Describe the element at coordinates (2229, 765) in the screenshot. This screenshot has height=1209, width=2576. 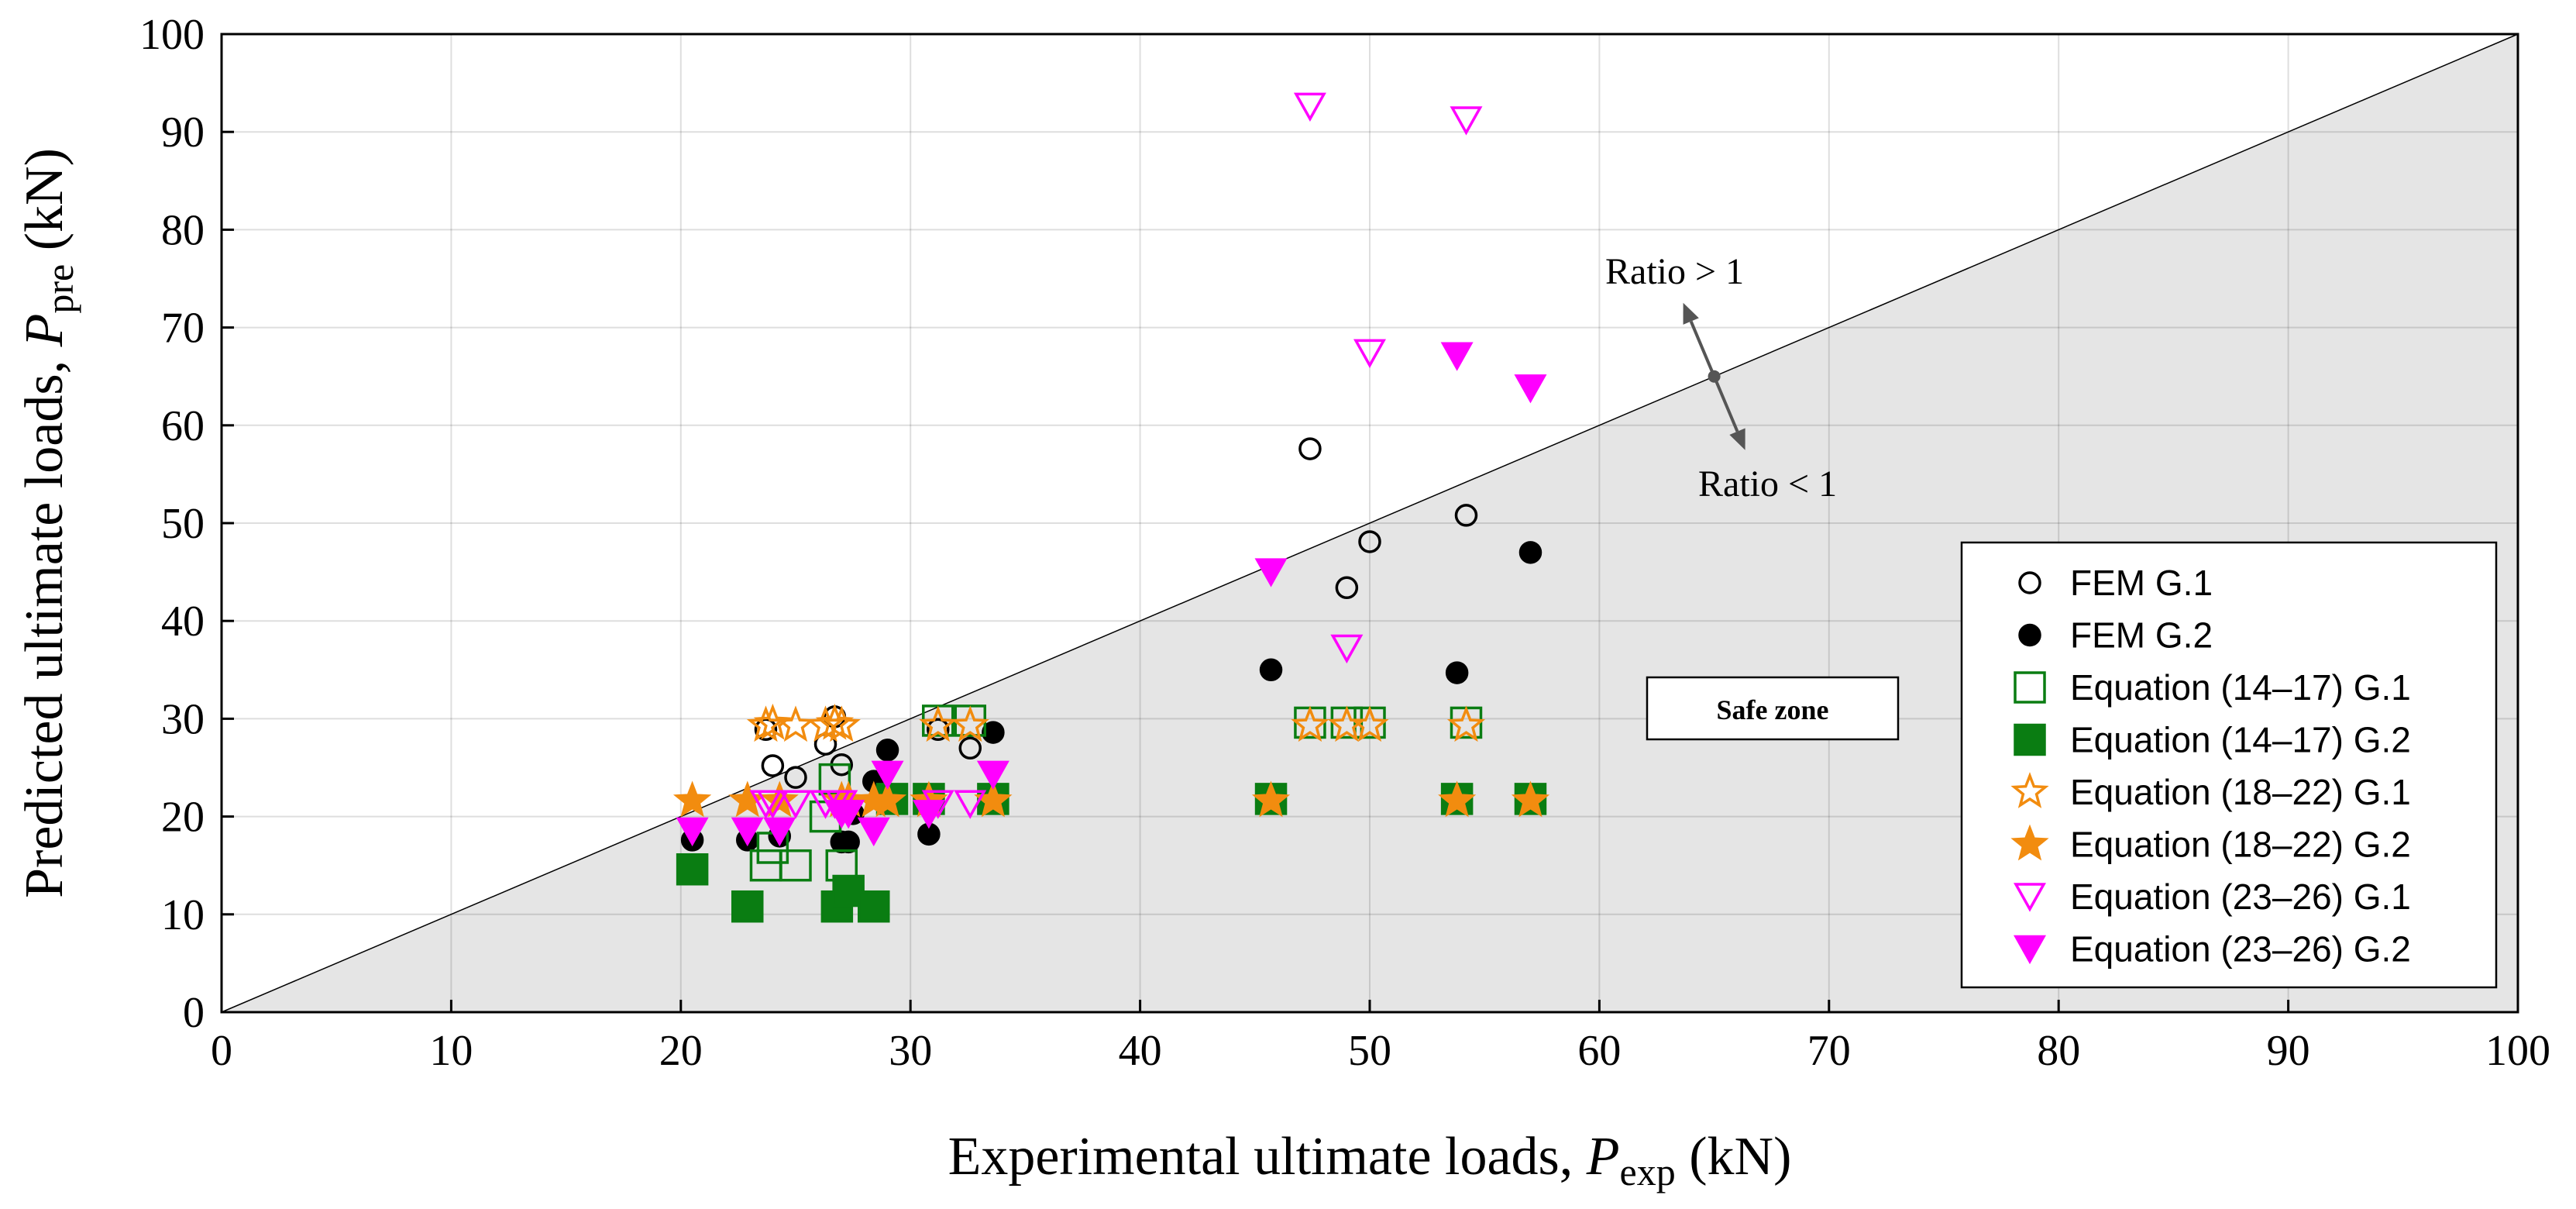
I see `legend-box` at that location.